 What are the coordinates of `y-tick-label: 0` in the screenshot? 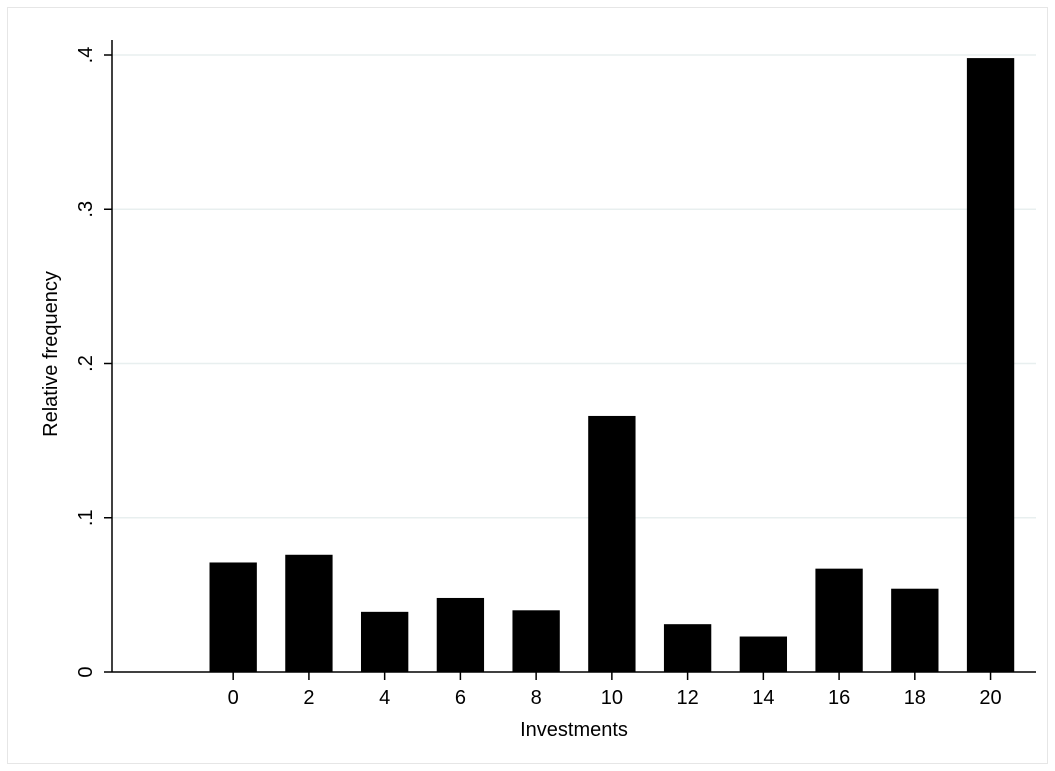 It's located at (86, 671).